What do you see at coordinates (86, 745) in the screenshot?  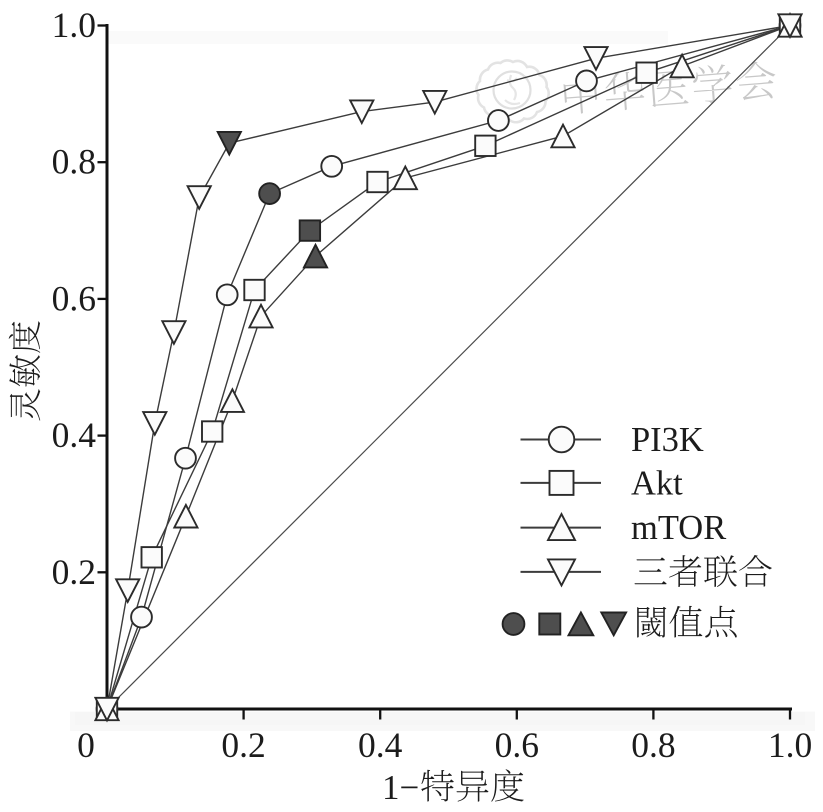 I see `svg-text: 0` at bounding box center [86, 745].